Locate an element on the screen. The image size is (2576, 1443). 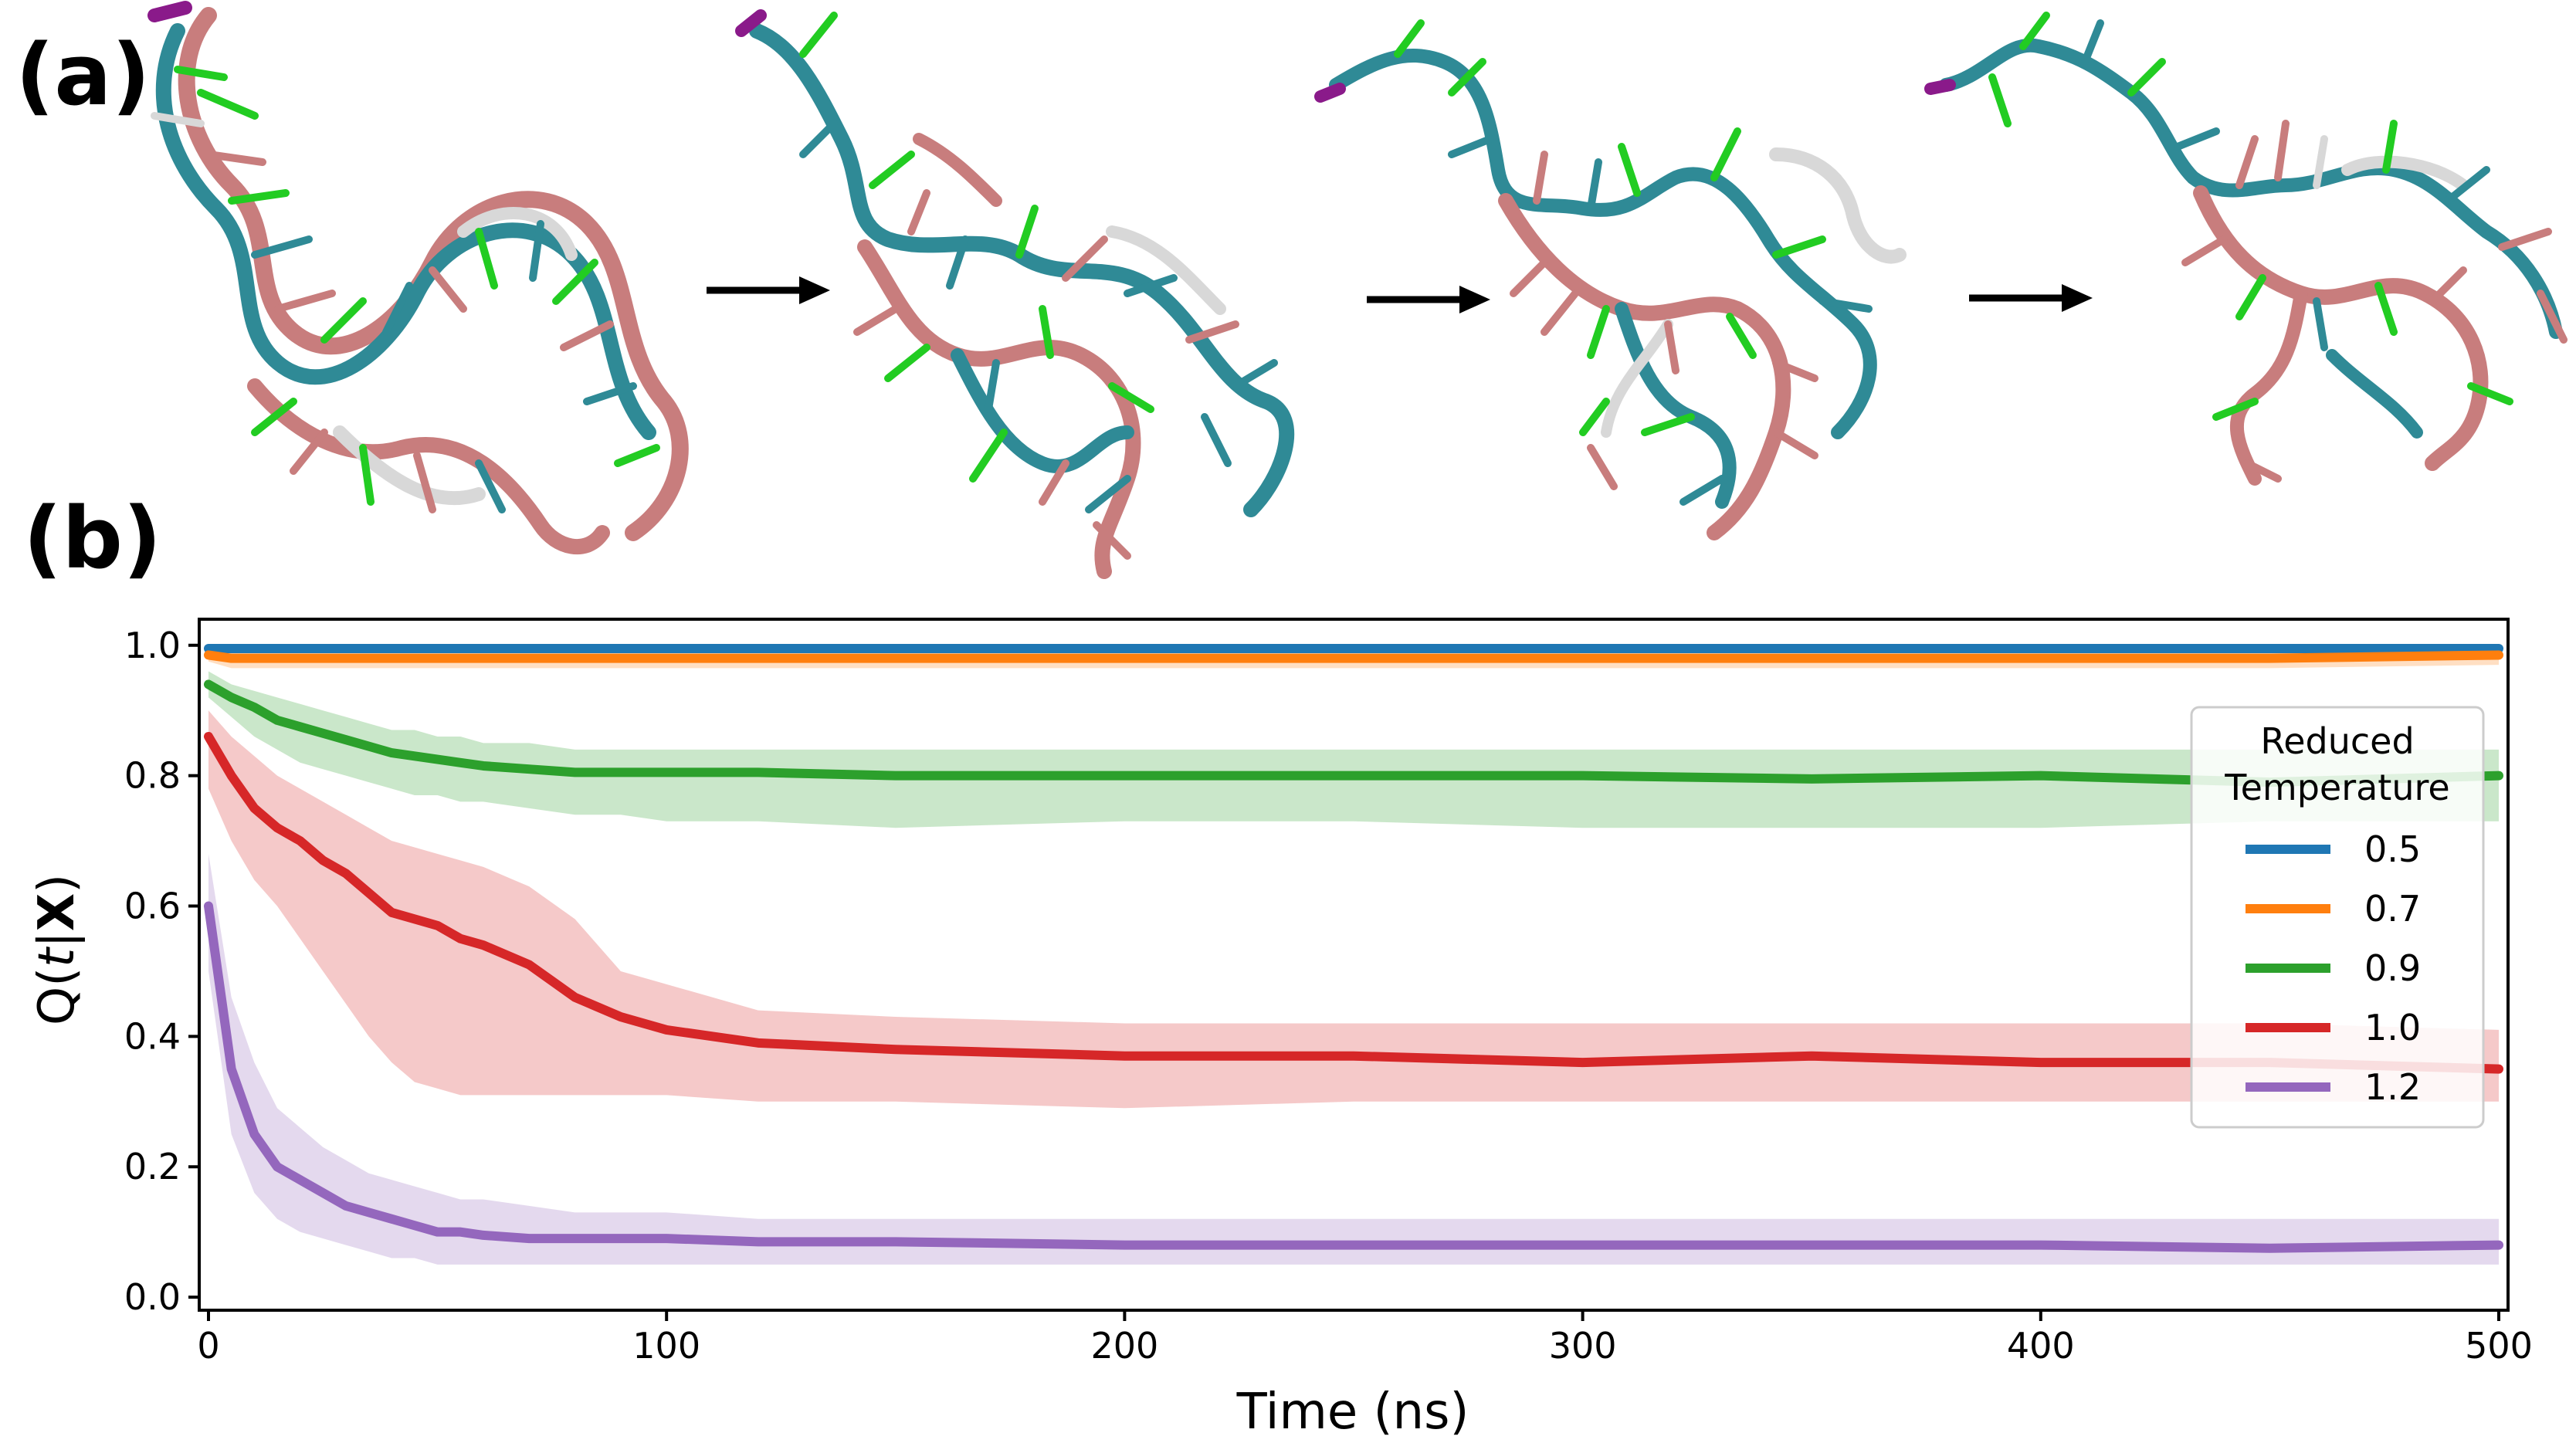
y-tick-label: 0.4 is located at coordinates (152, 1036).